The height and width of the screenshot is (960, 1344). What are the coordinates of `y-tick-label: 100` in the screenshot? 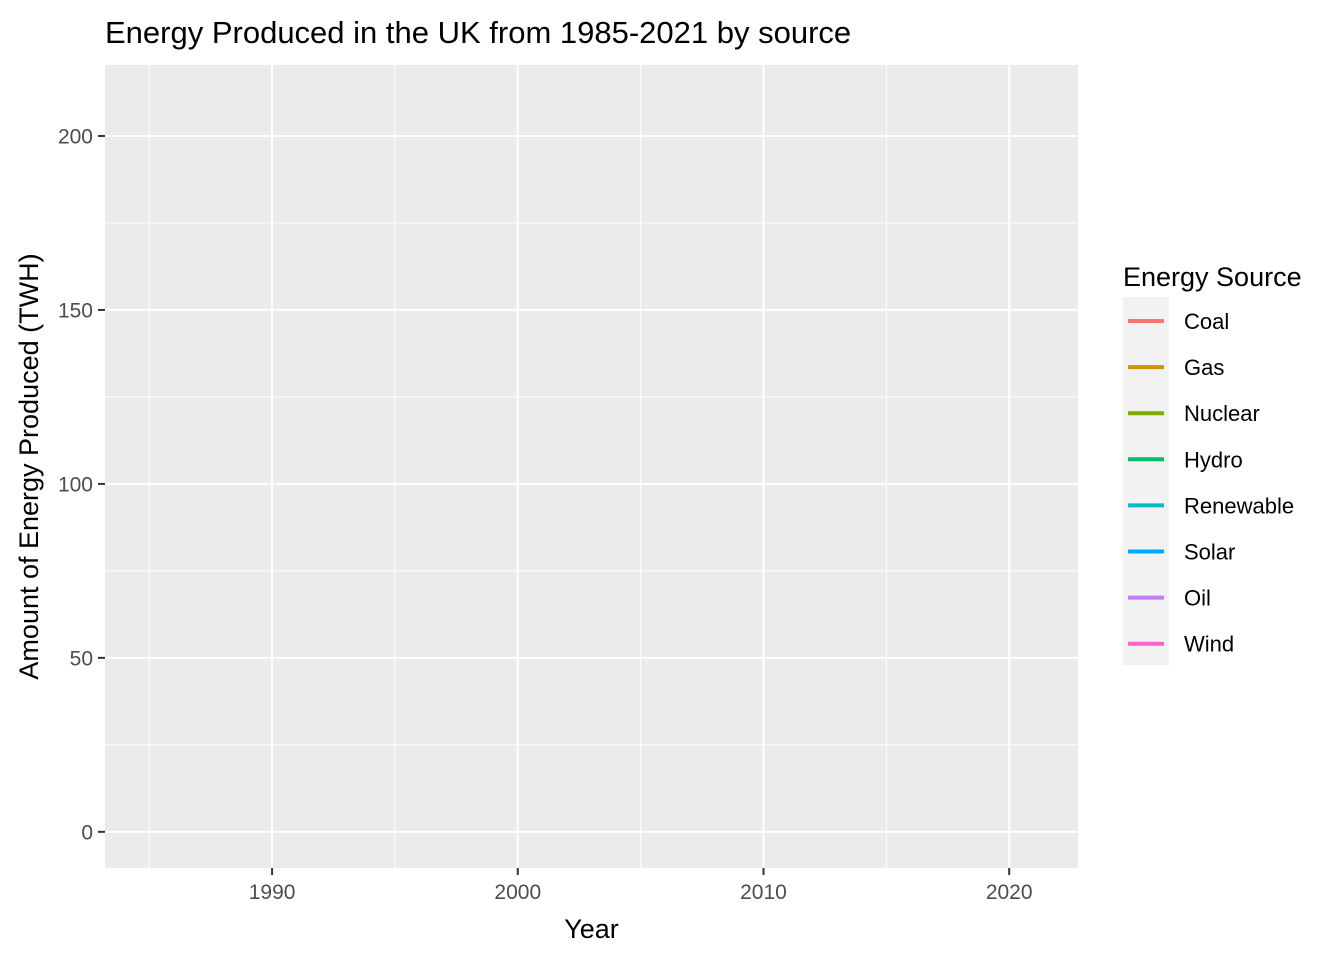 It's located at (75, 484).